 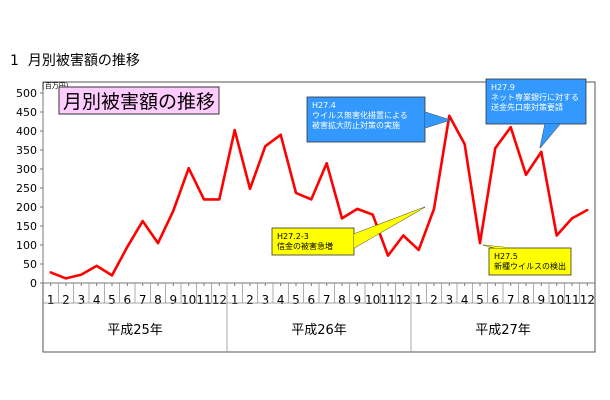 What do you see at coordinates (33, 283) in the screenshot?
I see `y-tick-label: 0` at bounding box center [33, 283].